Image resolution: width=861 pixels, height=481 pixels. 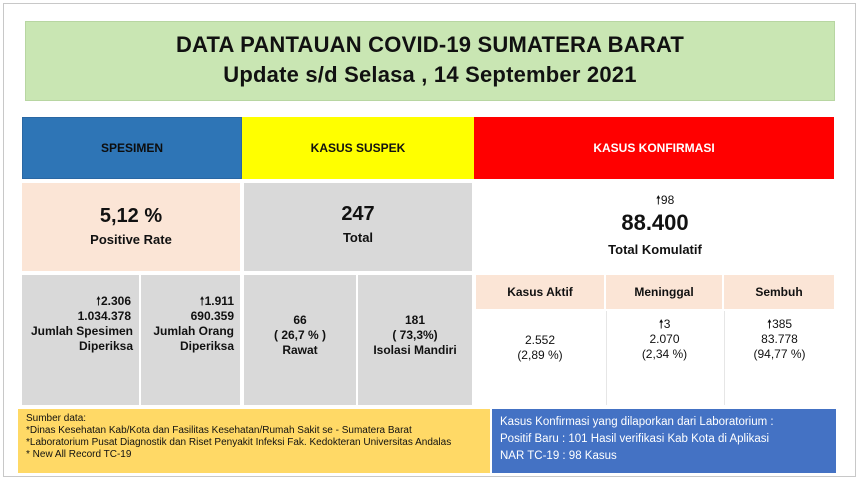 I want to click on suspek-total-label: Total, so click(x=358, y=237).